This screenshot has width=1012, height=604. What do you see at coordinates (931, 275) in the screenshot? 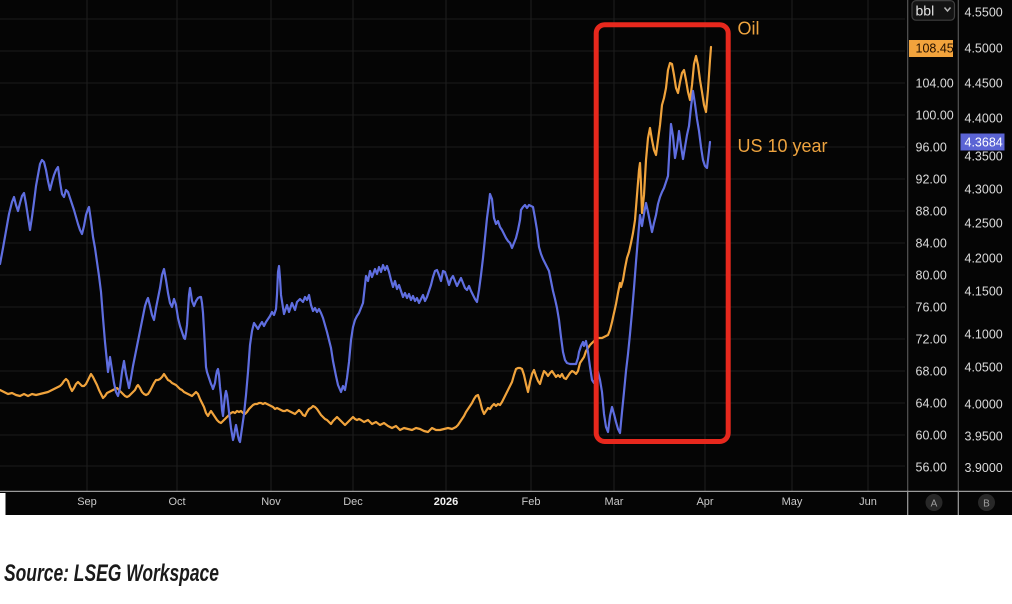
I see `svg-text: 80.00` at bounding box center [931, 275].